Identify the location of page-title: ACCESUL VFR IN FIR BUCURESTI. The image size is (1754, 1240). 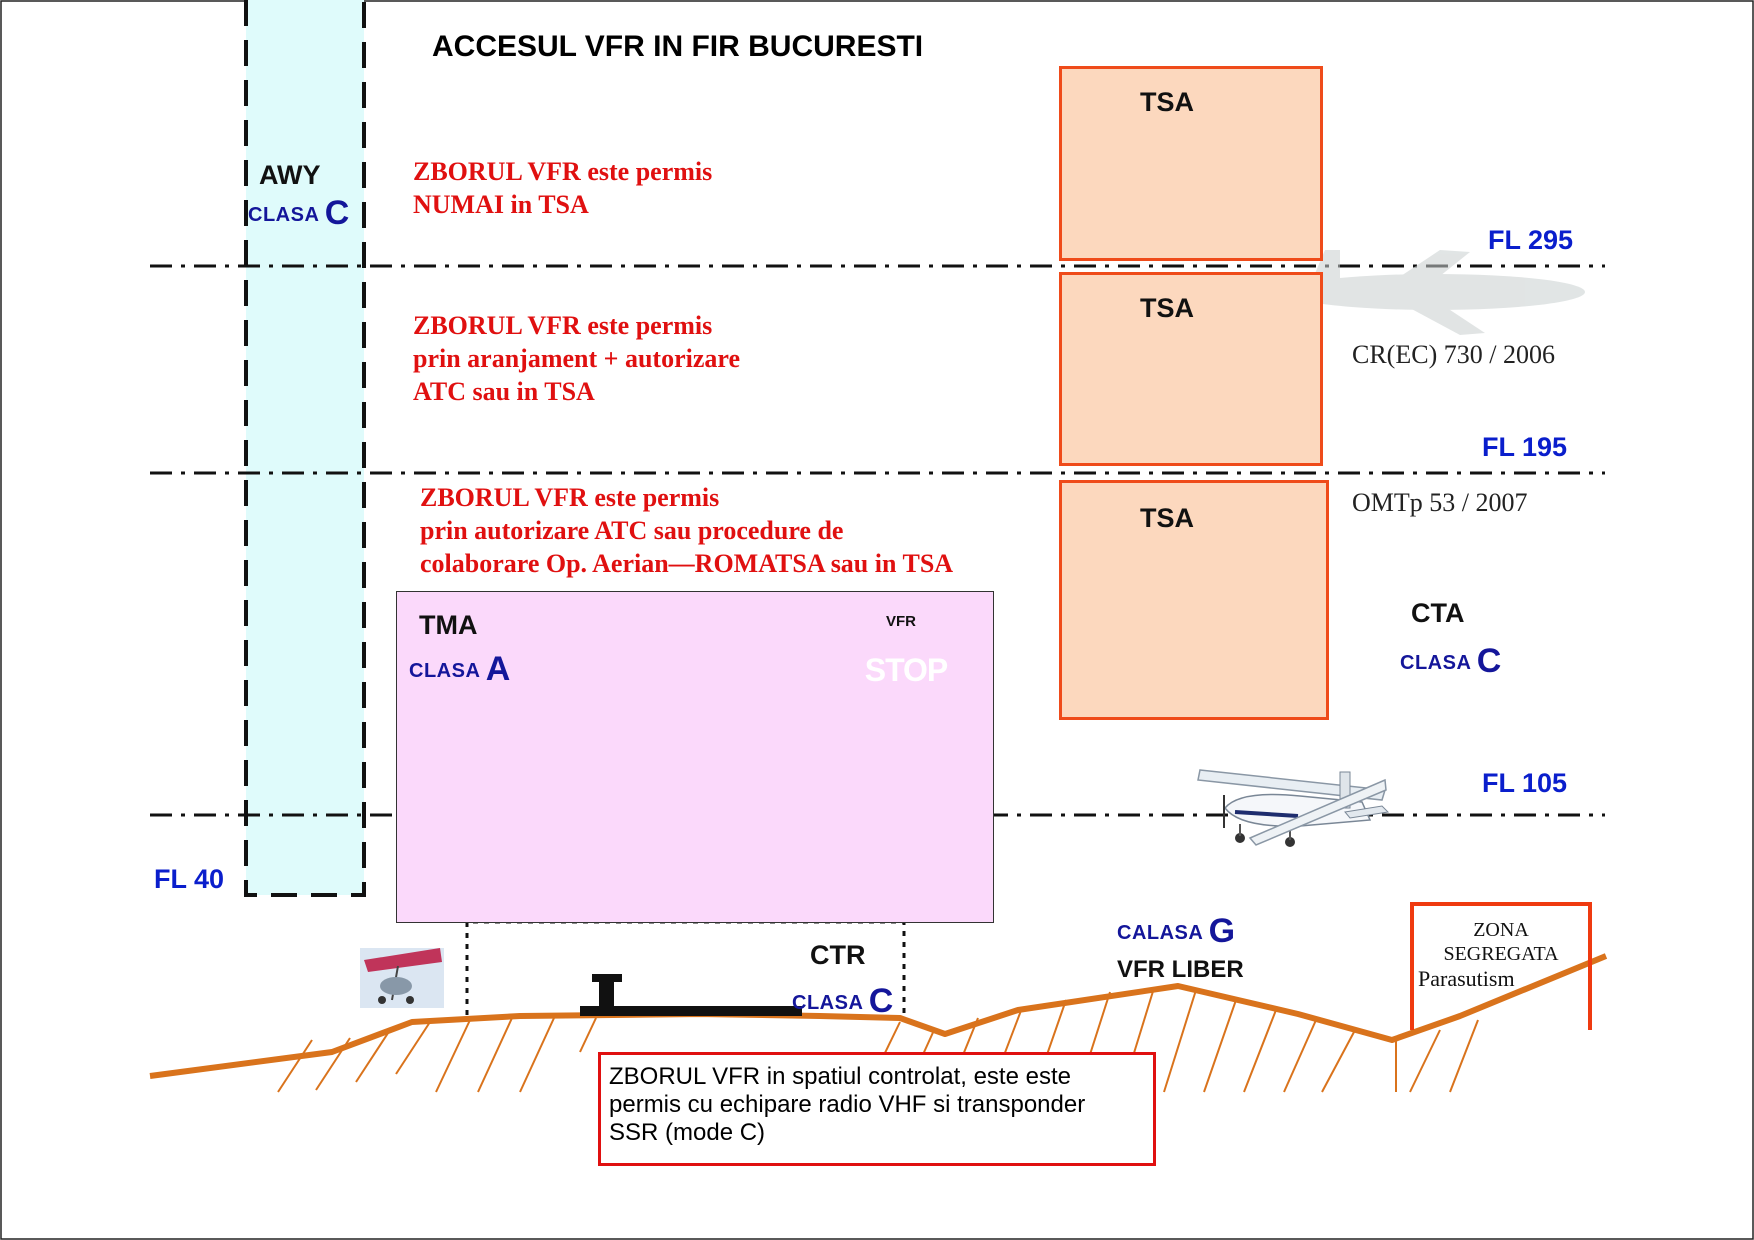
(678, 46).